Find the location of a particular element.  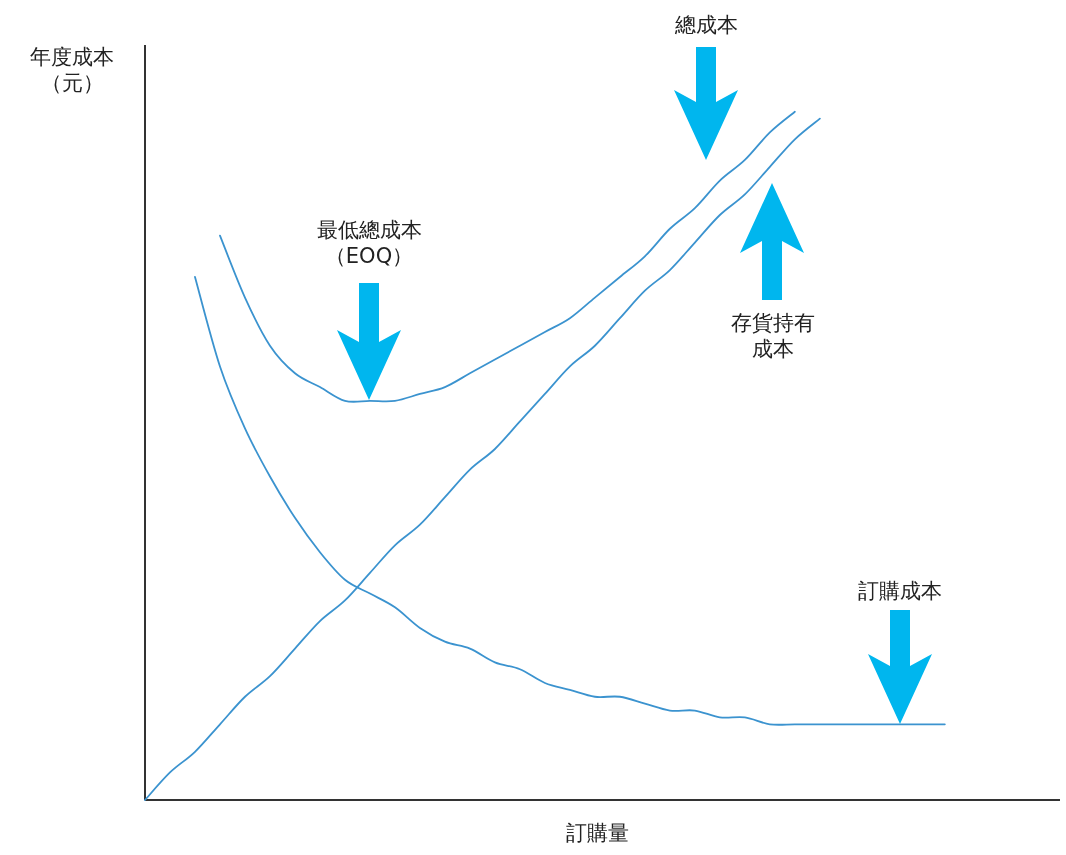

annotation: 總成本 is located at coordinates (706, 25).